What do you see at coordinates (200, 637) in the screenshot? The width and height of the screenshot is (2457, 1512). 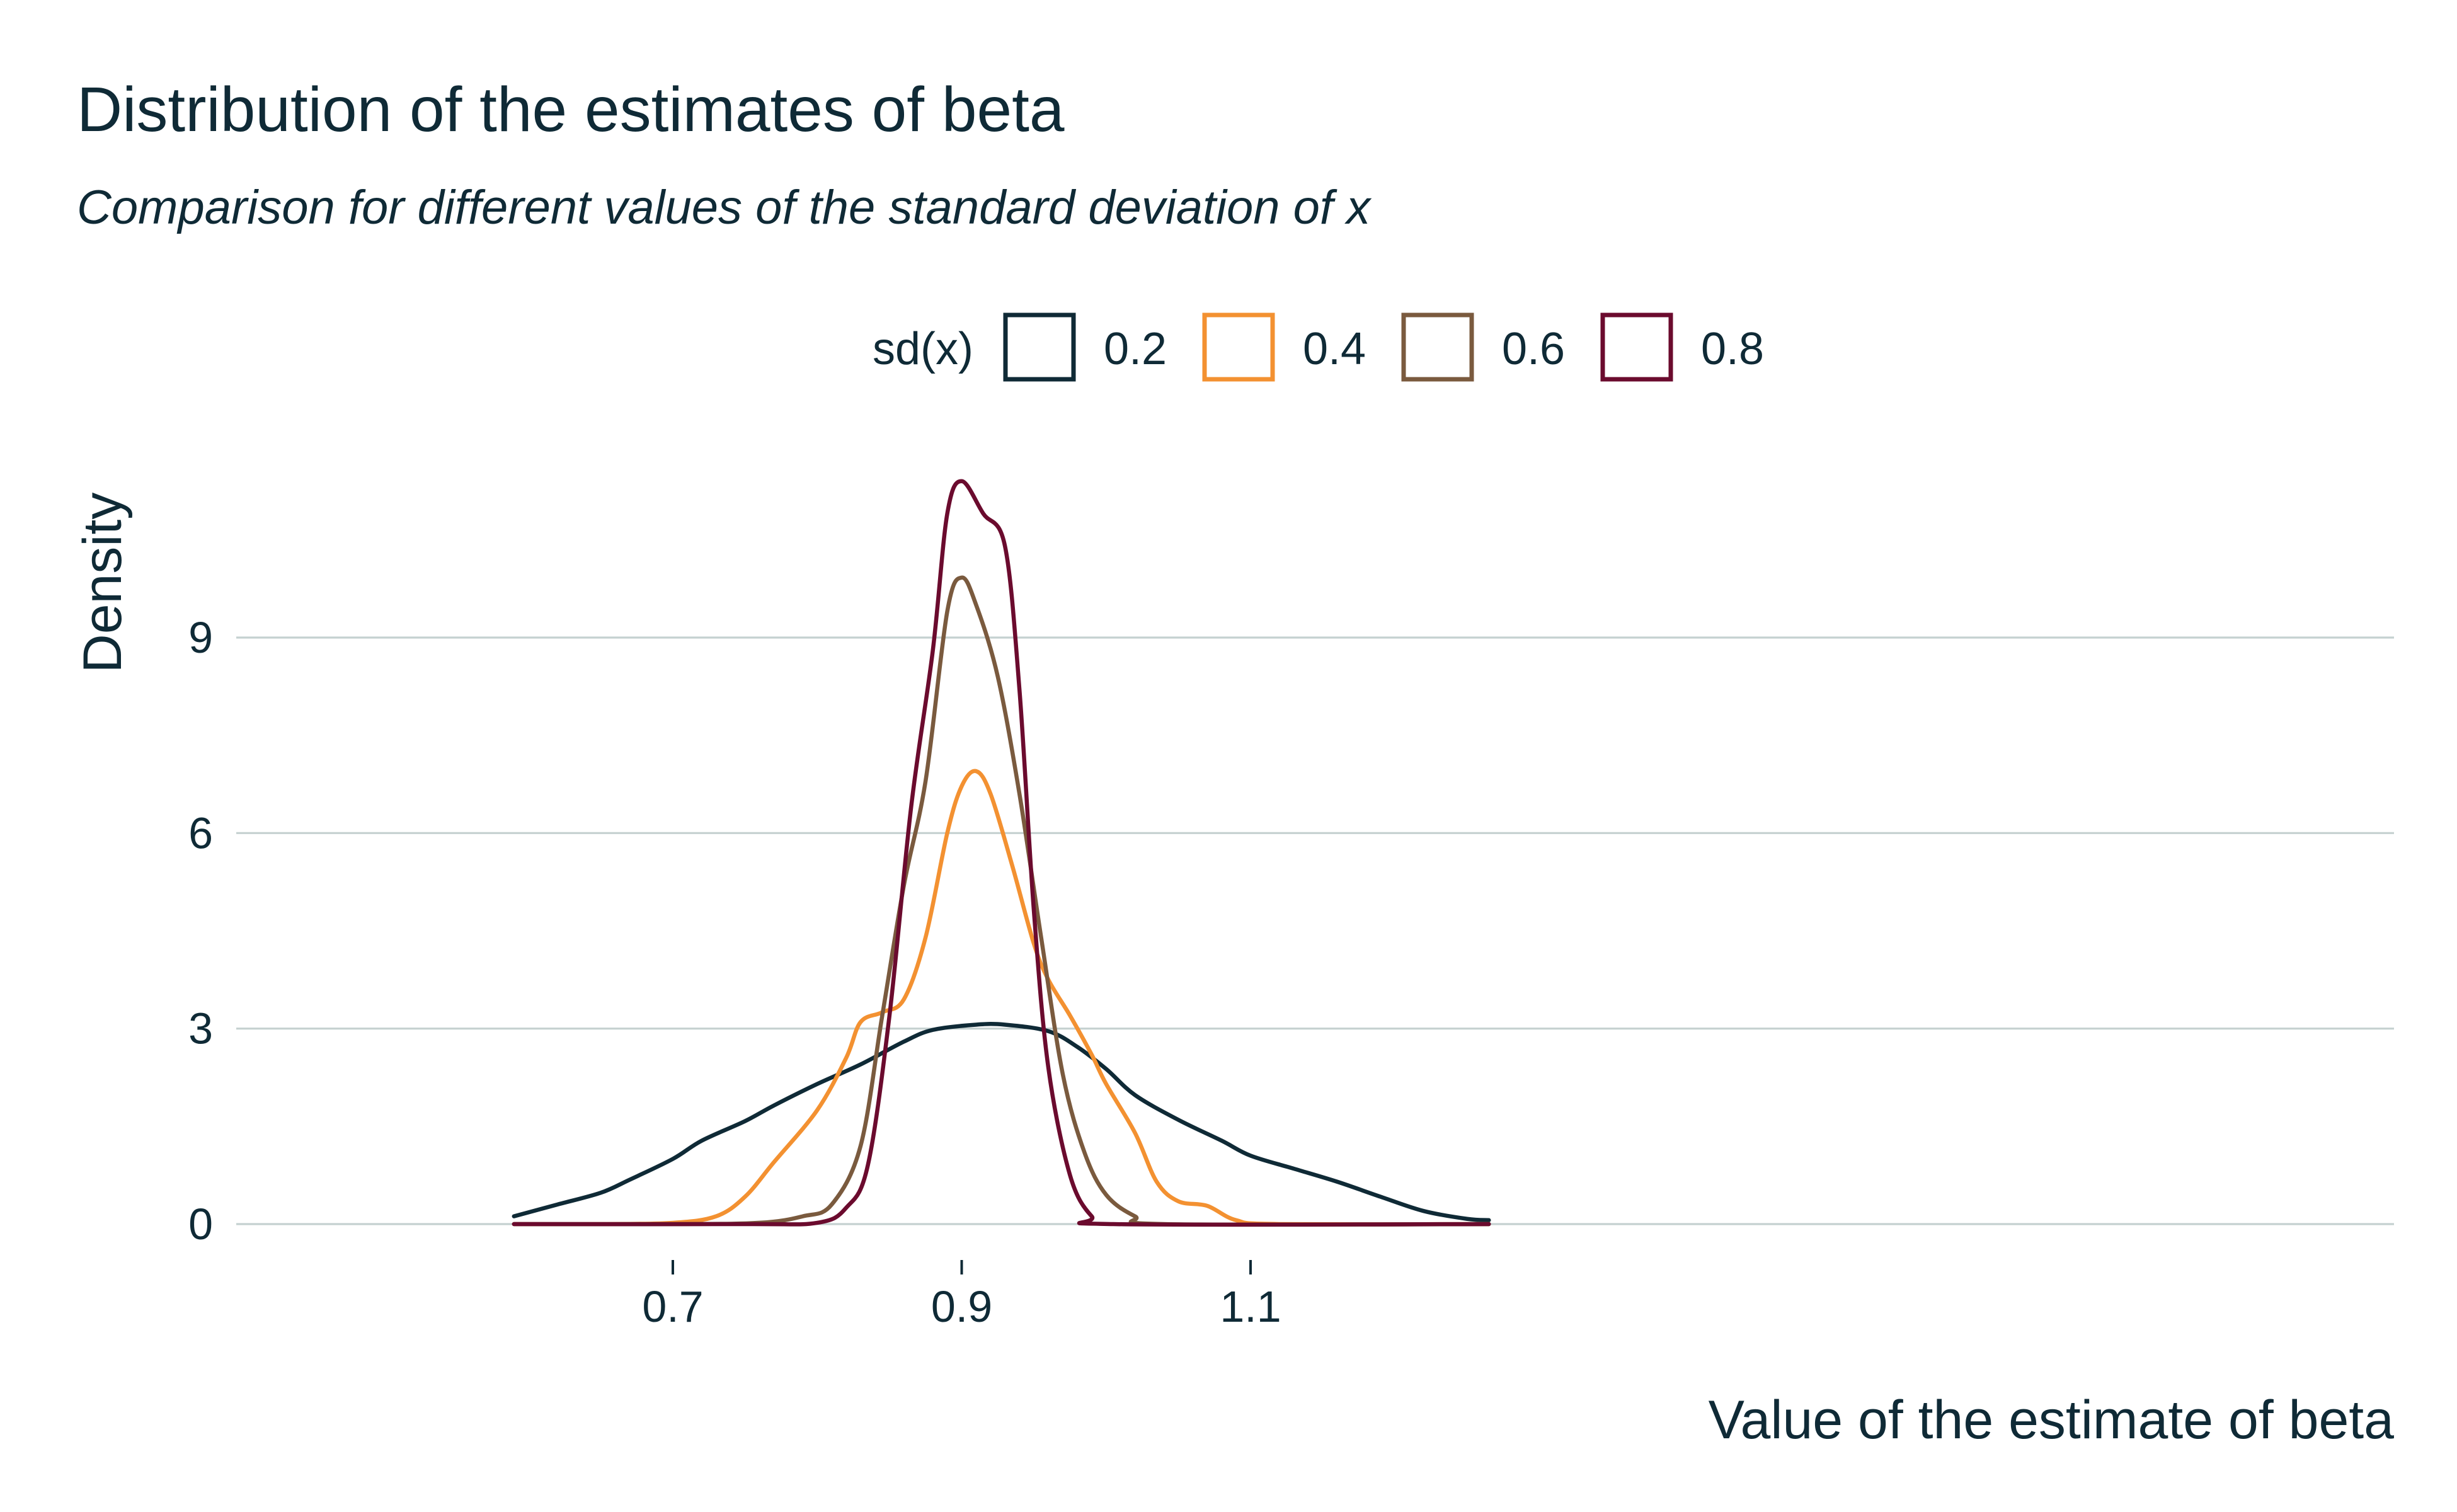 I see `y-tick-label-9: 9` at bounding box center [200, 637].